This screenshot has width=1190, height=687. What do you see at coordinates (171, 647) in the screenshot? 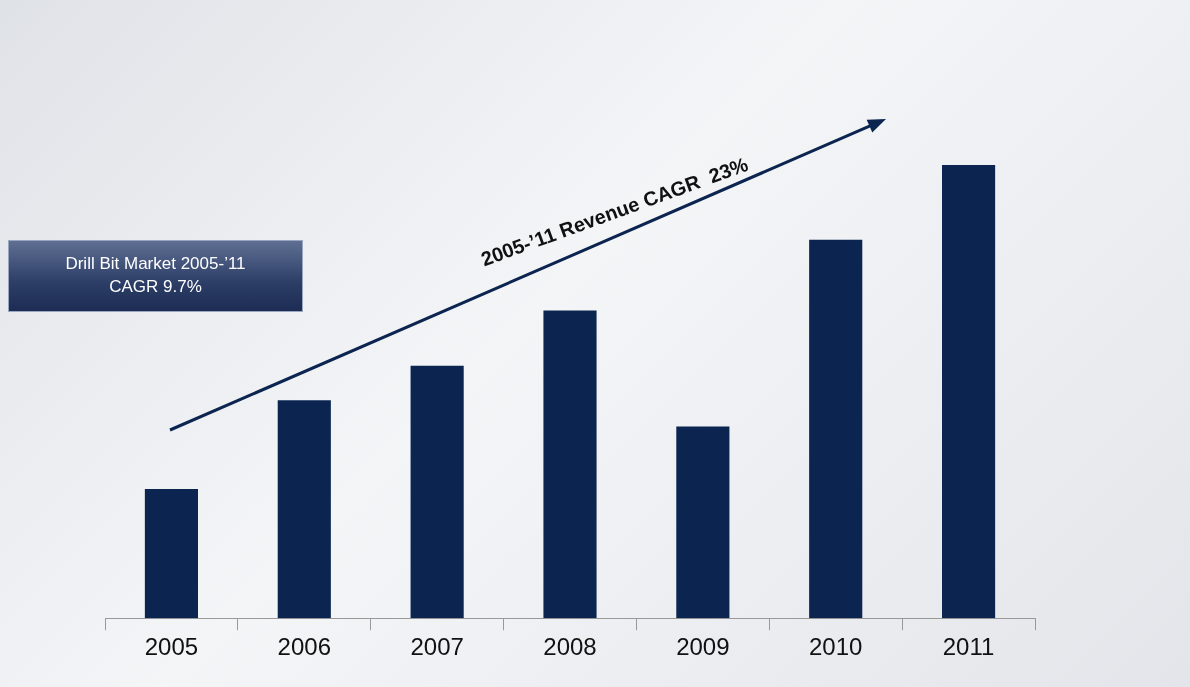
I see `x-tick-label: 2005` at bounding box center [171, 647].